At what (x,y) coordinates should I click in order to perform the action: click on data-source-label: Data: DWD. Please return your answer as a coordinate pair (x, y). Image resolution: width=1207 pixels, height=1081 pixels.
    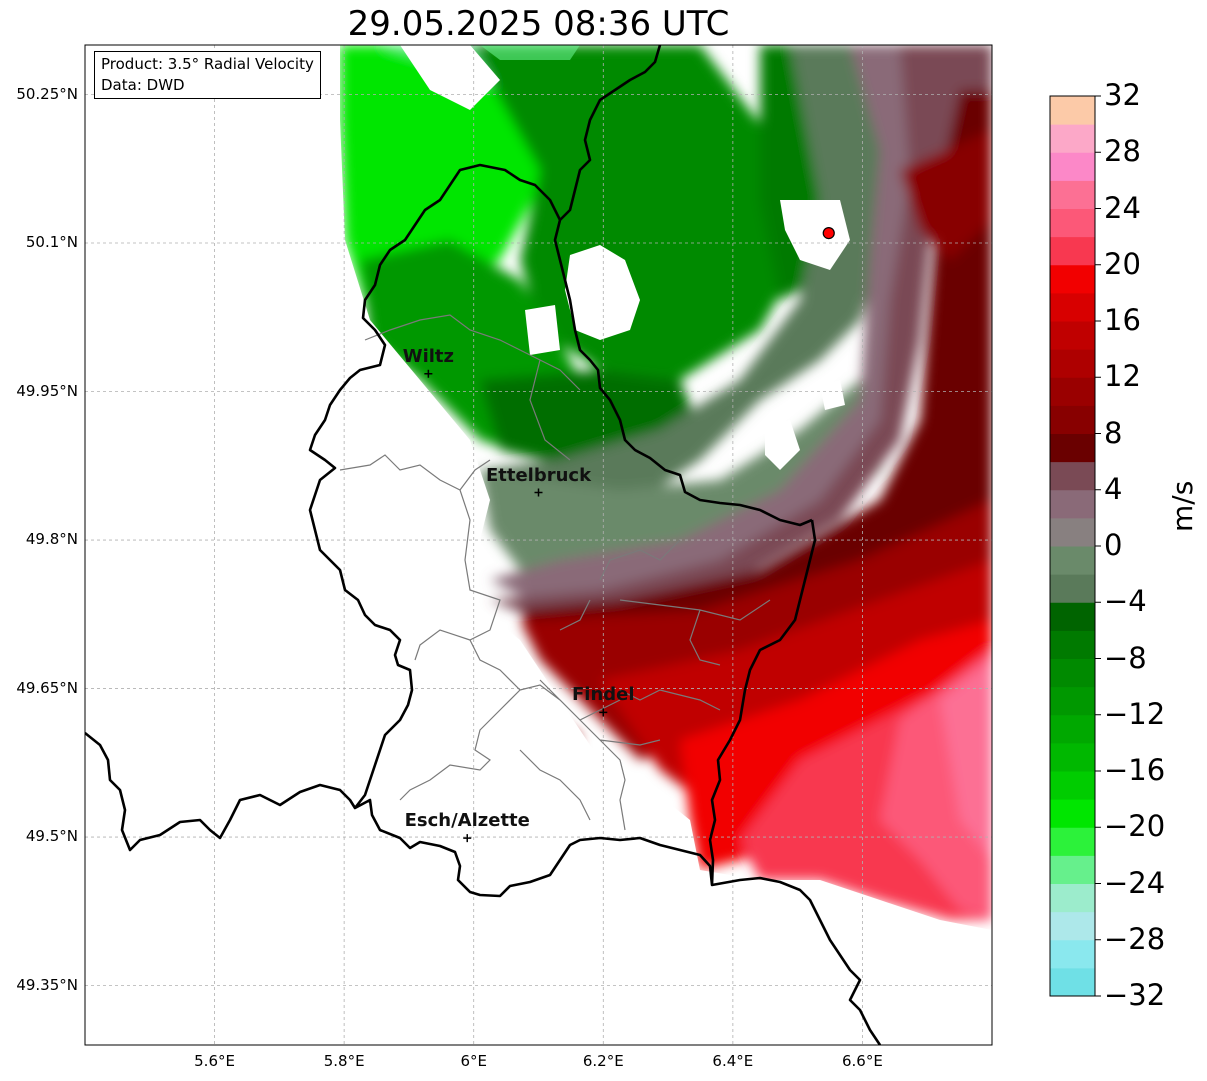
    Looking at the image, I should click on (143, 85).